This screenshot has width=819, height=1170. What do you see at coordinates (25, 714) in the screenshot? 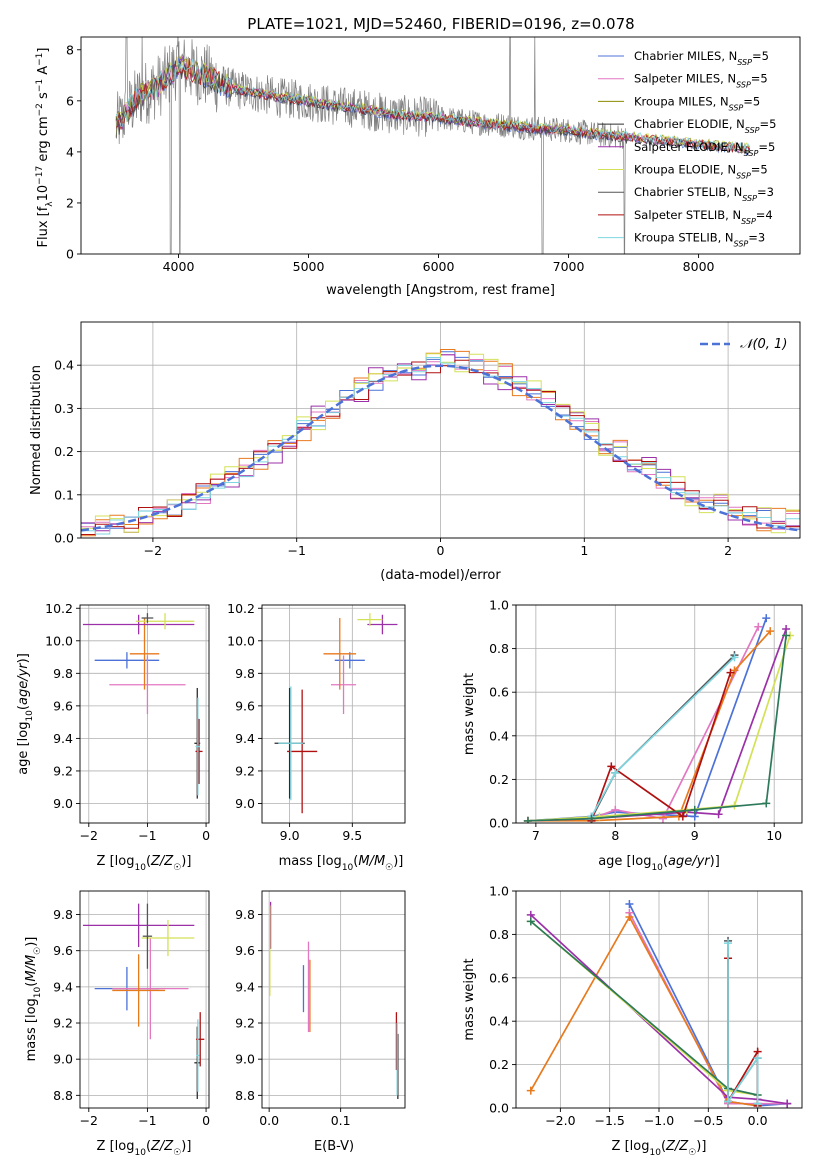
I see `age_vs_Z-ylabel: age [log10(age/yr)]` at bounding box center [25, 714].